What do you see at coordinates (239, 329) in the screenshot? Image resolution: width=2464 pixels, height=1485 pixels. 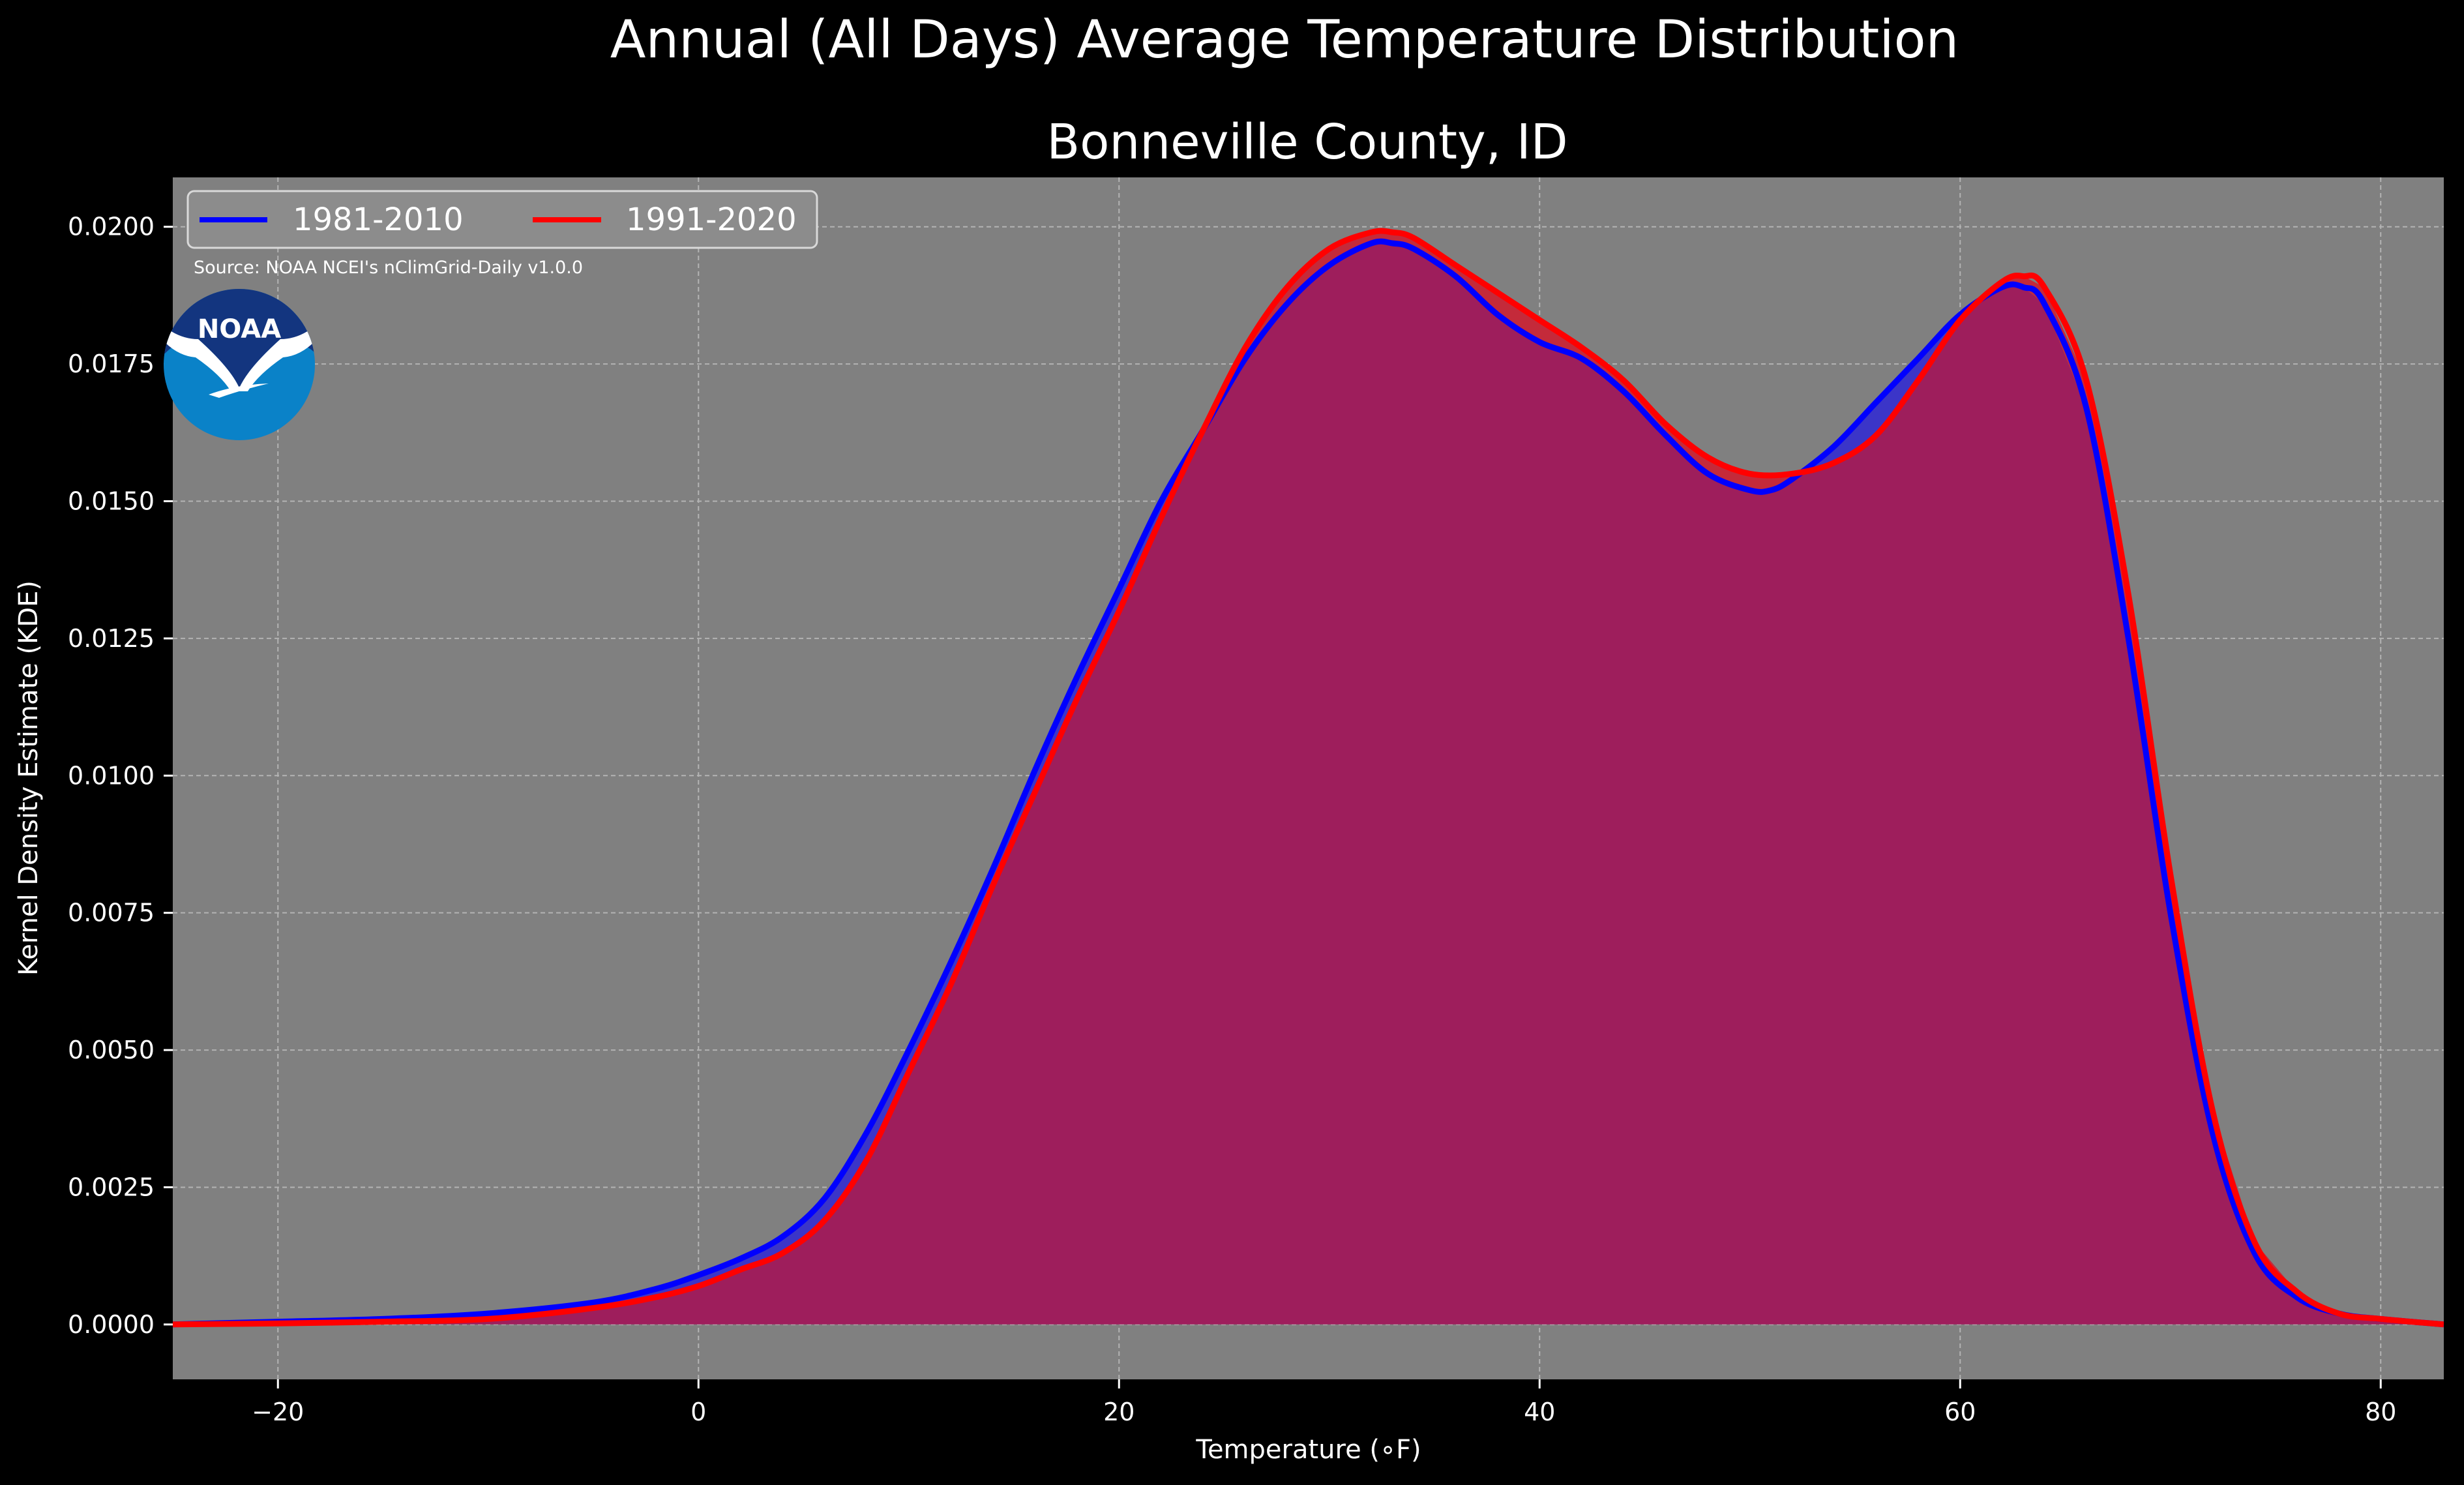 I see `noaa-logo-text: NOAA` at bounding box center [239, 329].